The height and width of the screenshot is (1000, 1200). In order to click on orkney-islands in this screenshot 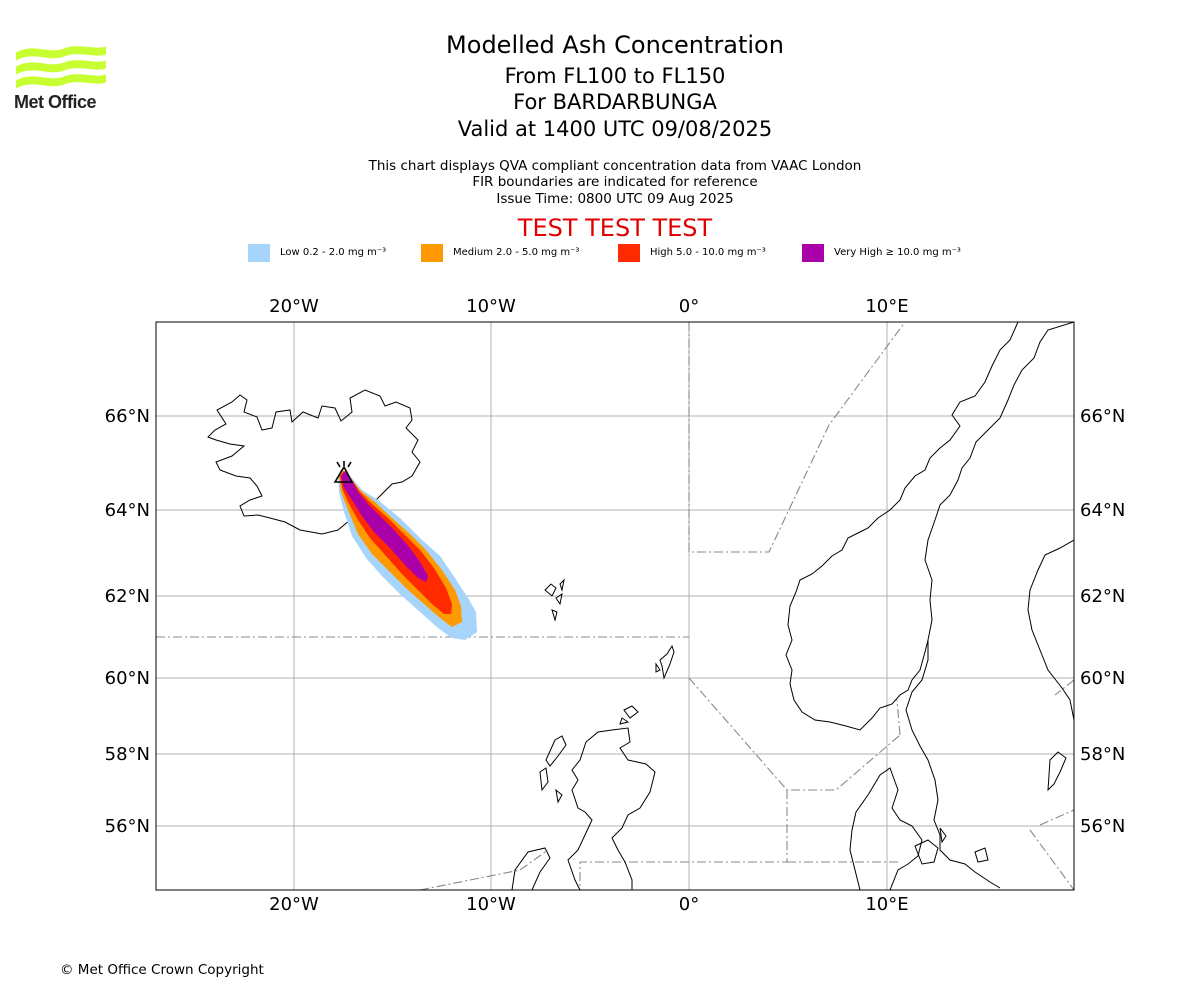, I will do `click(629, 715)`.